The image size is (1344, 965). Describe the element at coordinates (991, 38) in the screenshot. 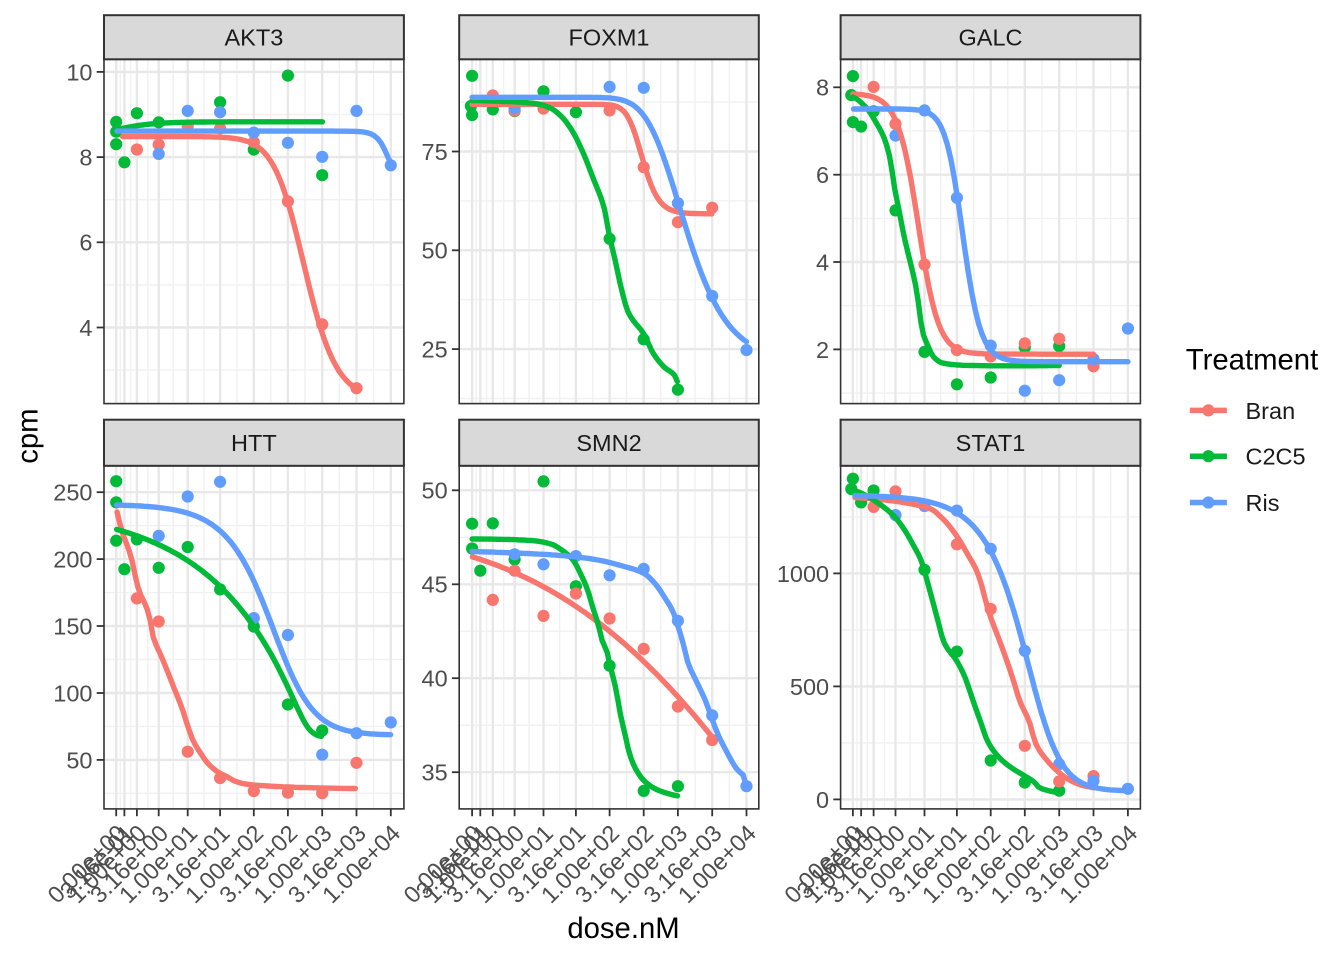

I see `svg-text: GALC` at that location.